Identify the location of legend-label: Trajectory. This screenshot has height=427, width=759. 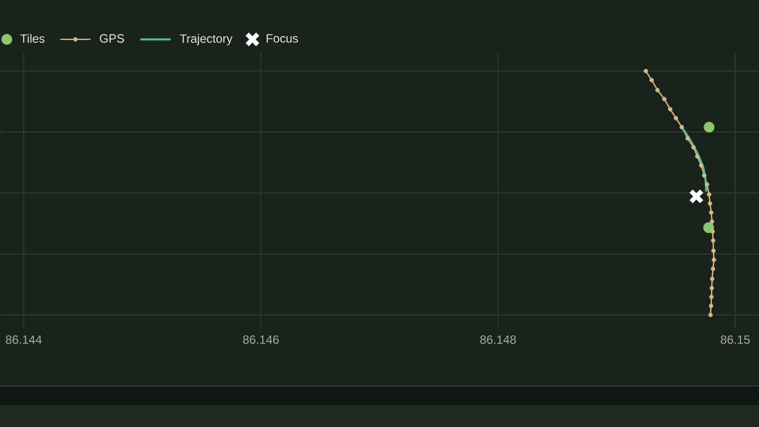
(206, 40).